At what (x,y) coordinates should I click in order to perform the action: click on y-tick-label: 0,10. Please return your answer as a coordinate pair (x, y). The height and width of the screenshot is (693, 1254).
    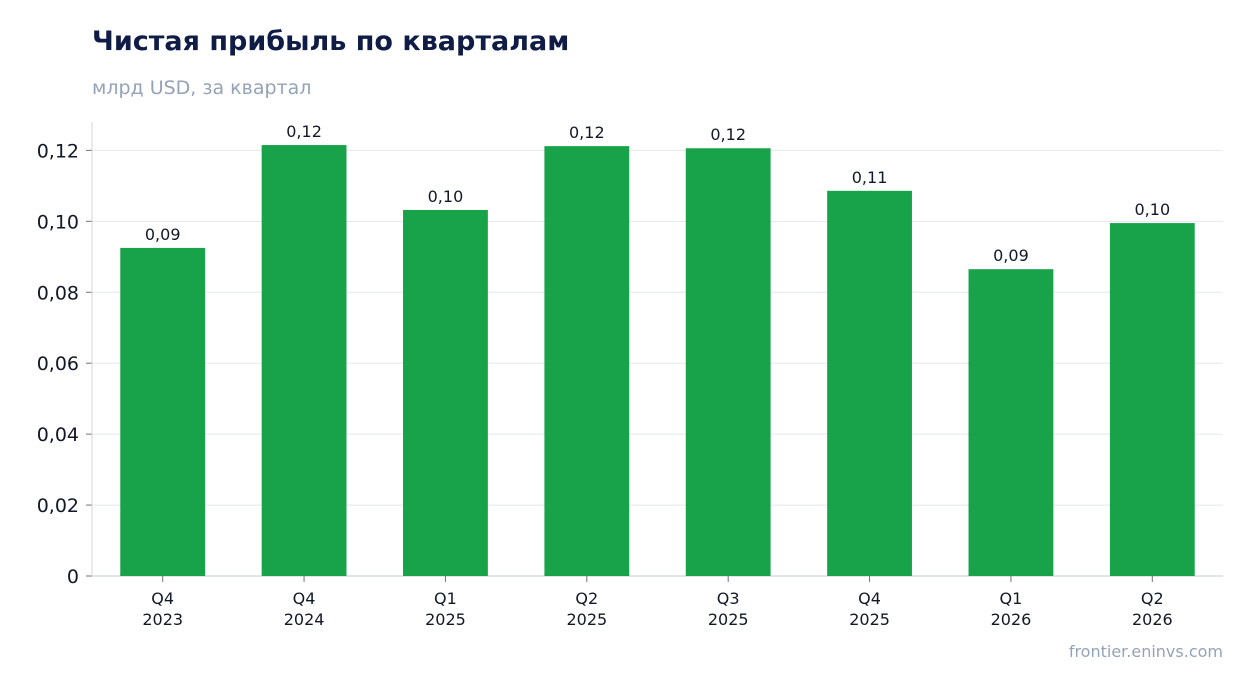
    Looking at the image, I should click on (58, 222).